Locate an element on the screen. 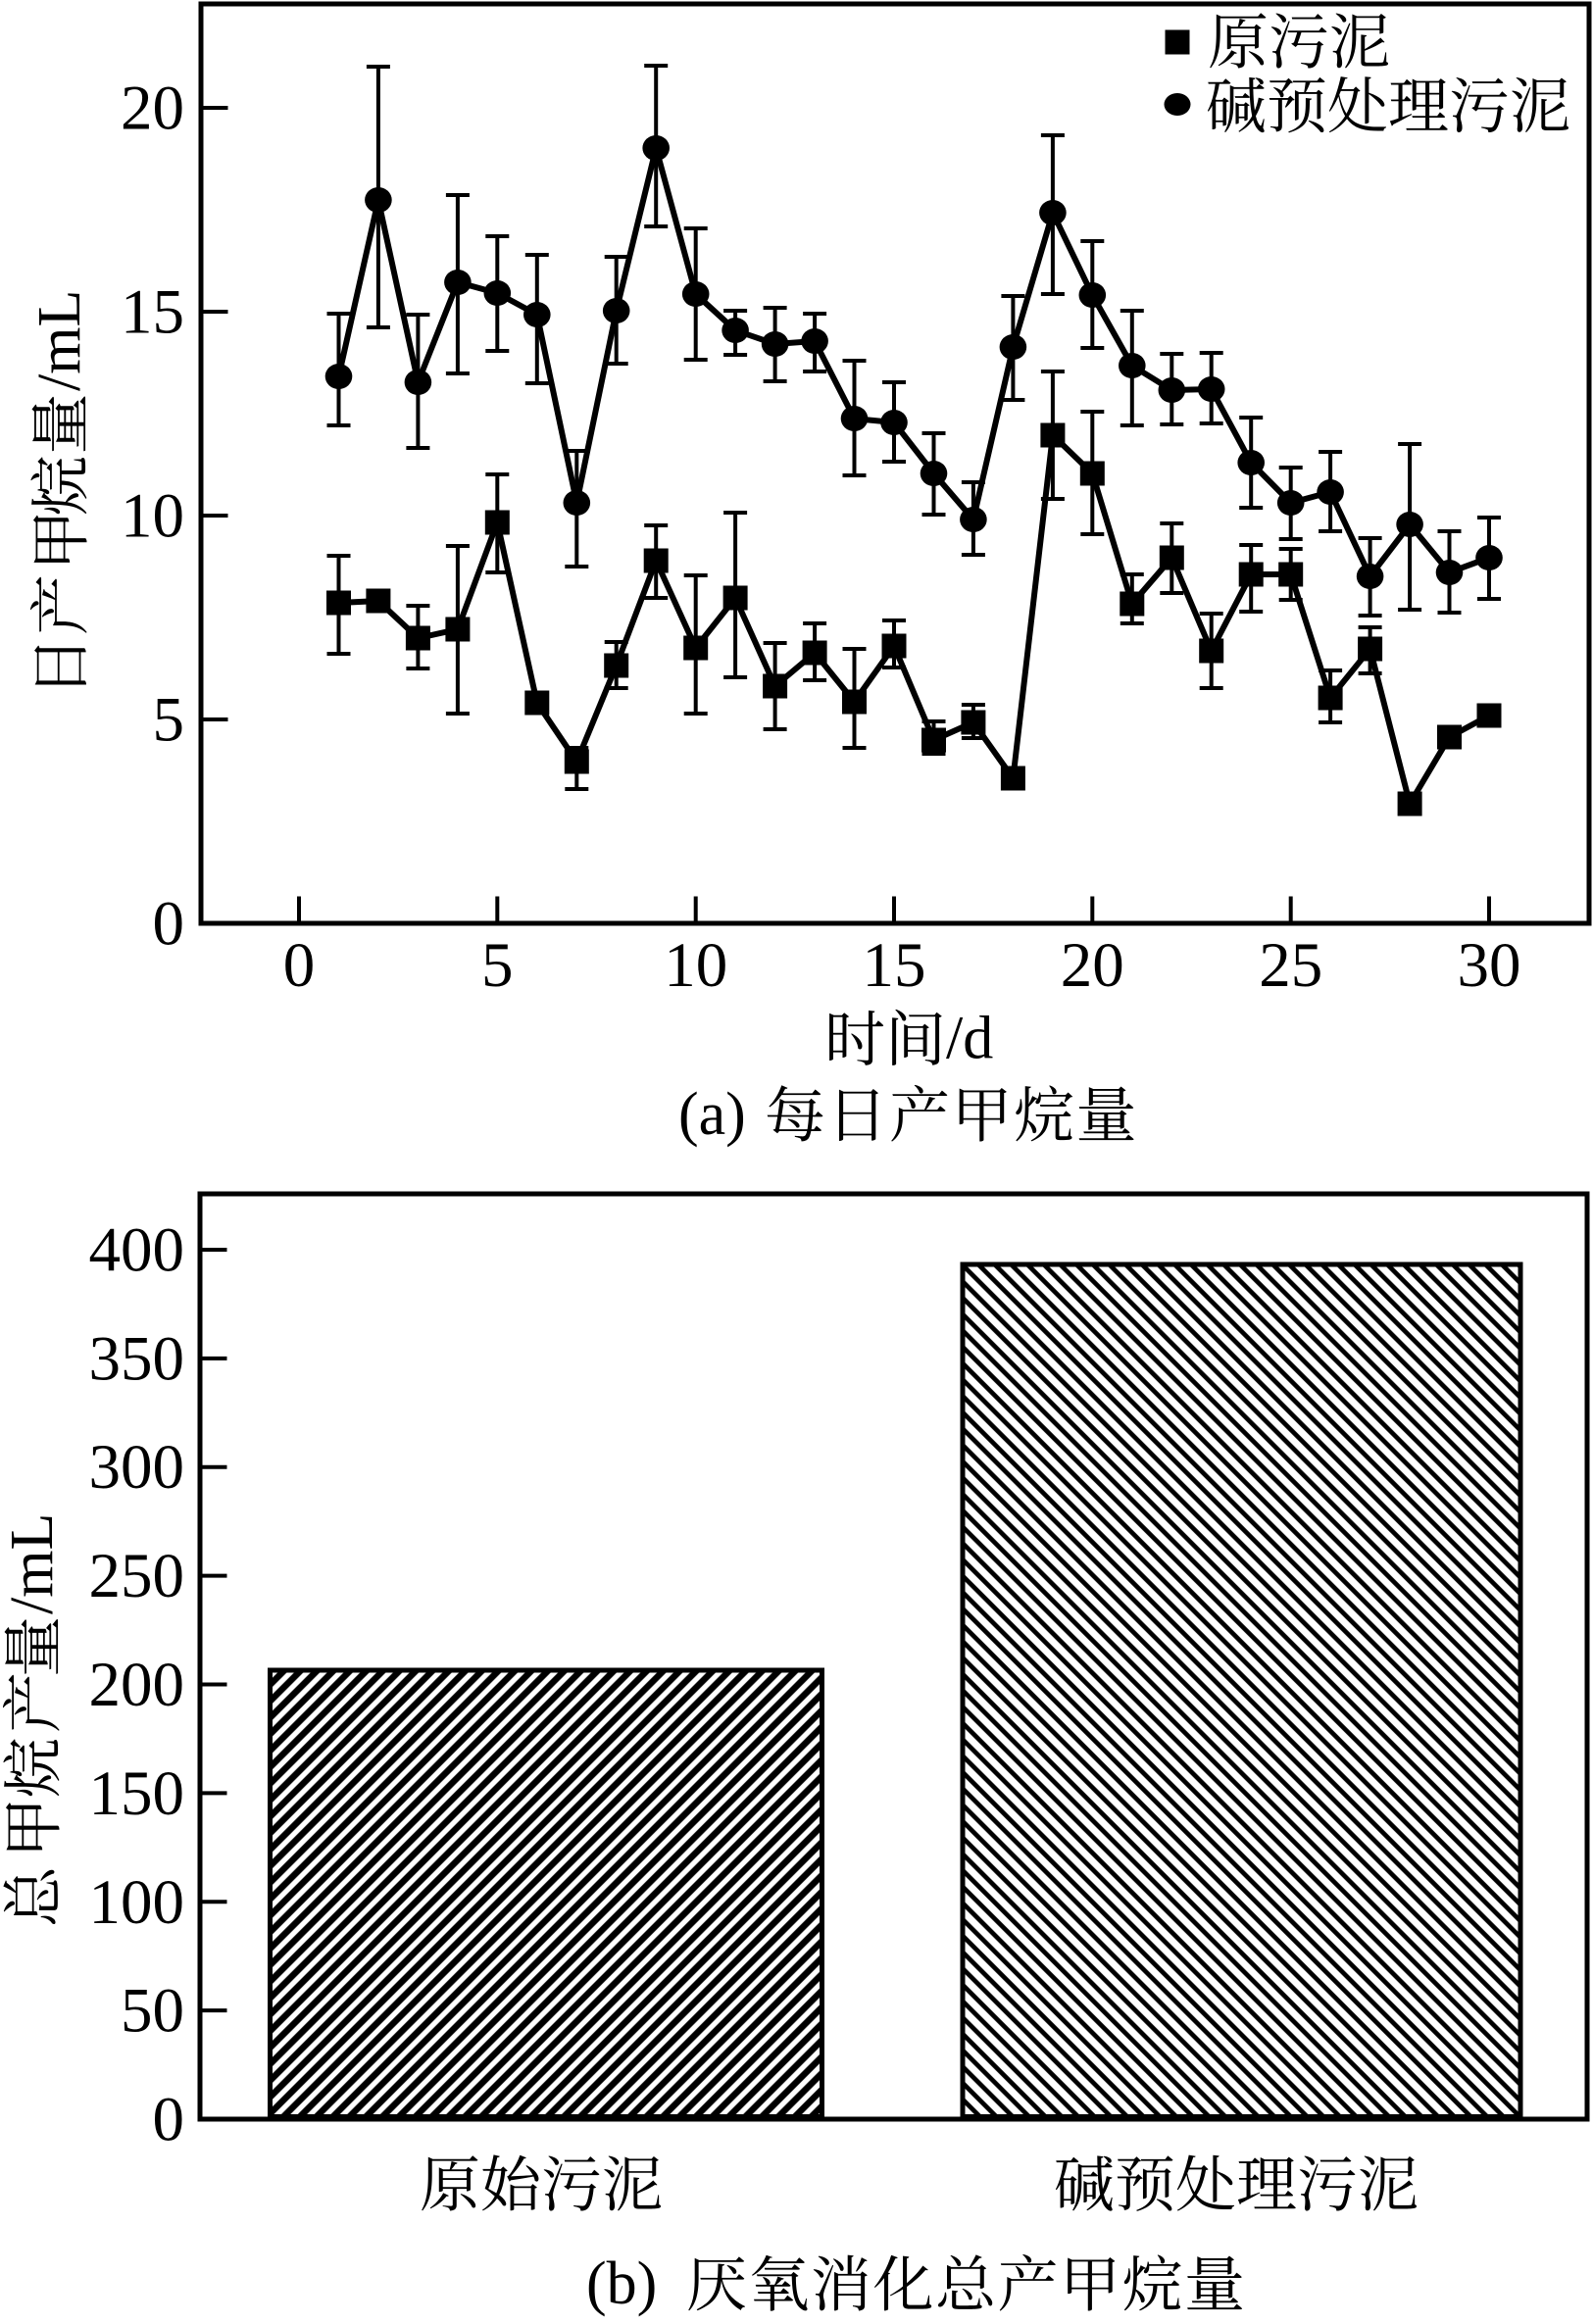  svg-text: 300 is located at coordinates (137, 1467).